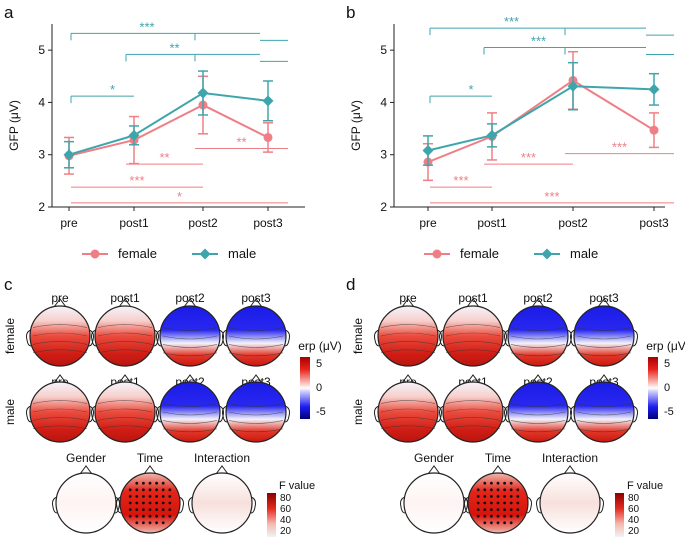 This screenshot has height=544, width=685. I want to click on colorbar-erp, so click(653, 388).